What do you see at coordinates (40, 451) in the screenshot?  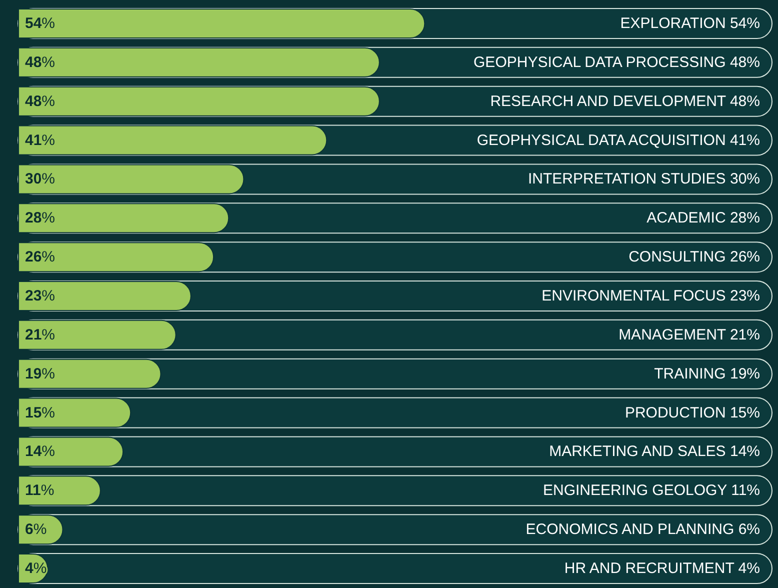 I see `data-label: 14%` at bounding box center [40, 451].